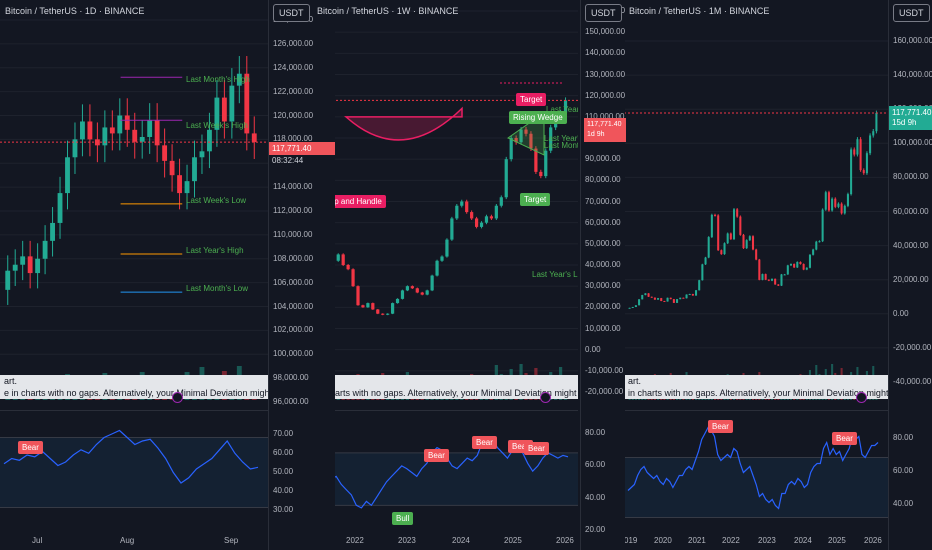 The width and height of the screenshot is (932, 550). What do you see at coordinates (535, 199) in the screenshot?
I see `pattern-label: Target` at bounding box center [535, 199].